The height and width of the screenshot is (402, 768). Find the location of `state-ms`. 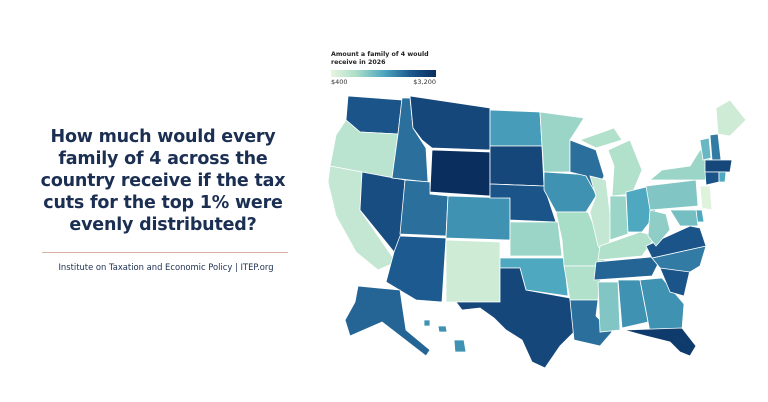

state-ms is located at coordinates (609, 307).